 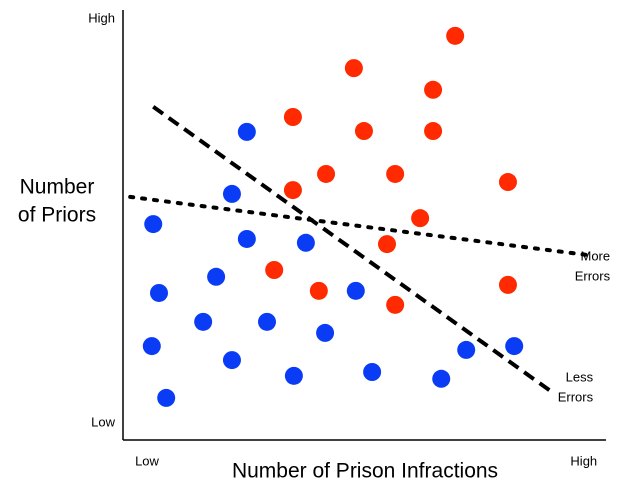 I want to click on line-annotation: Less, so click(x=580, y=376).